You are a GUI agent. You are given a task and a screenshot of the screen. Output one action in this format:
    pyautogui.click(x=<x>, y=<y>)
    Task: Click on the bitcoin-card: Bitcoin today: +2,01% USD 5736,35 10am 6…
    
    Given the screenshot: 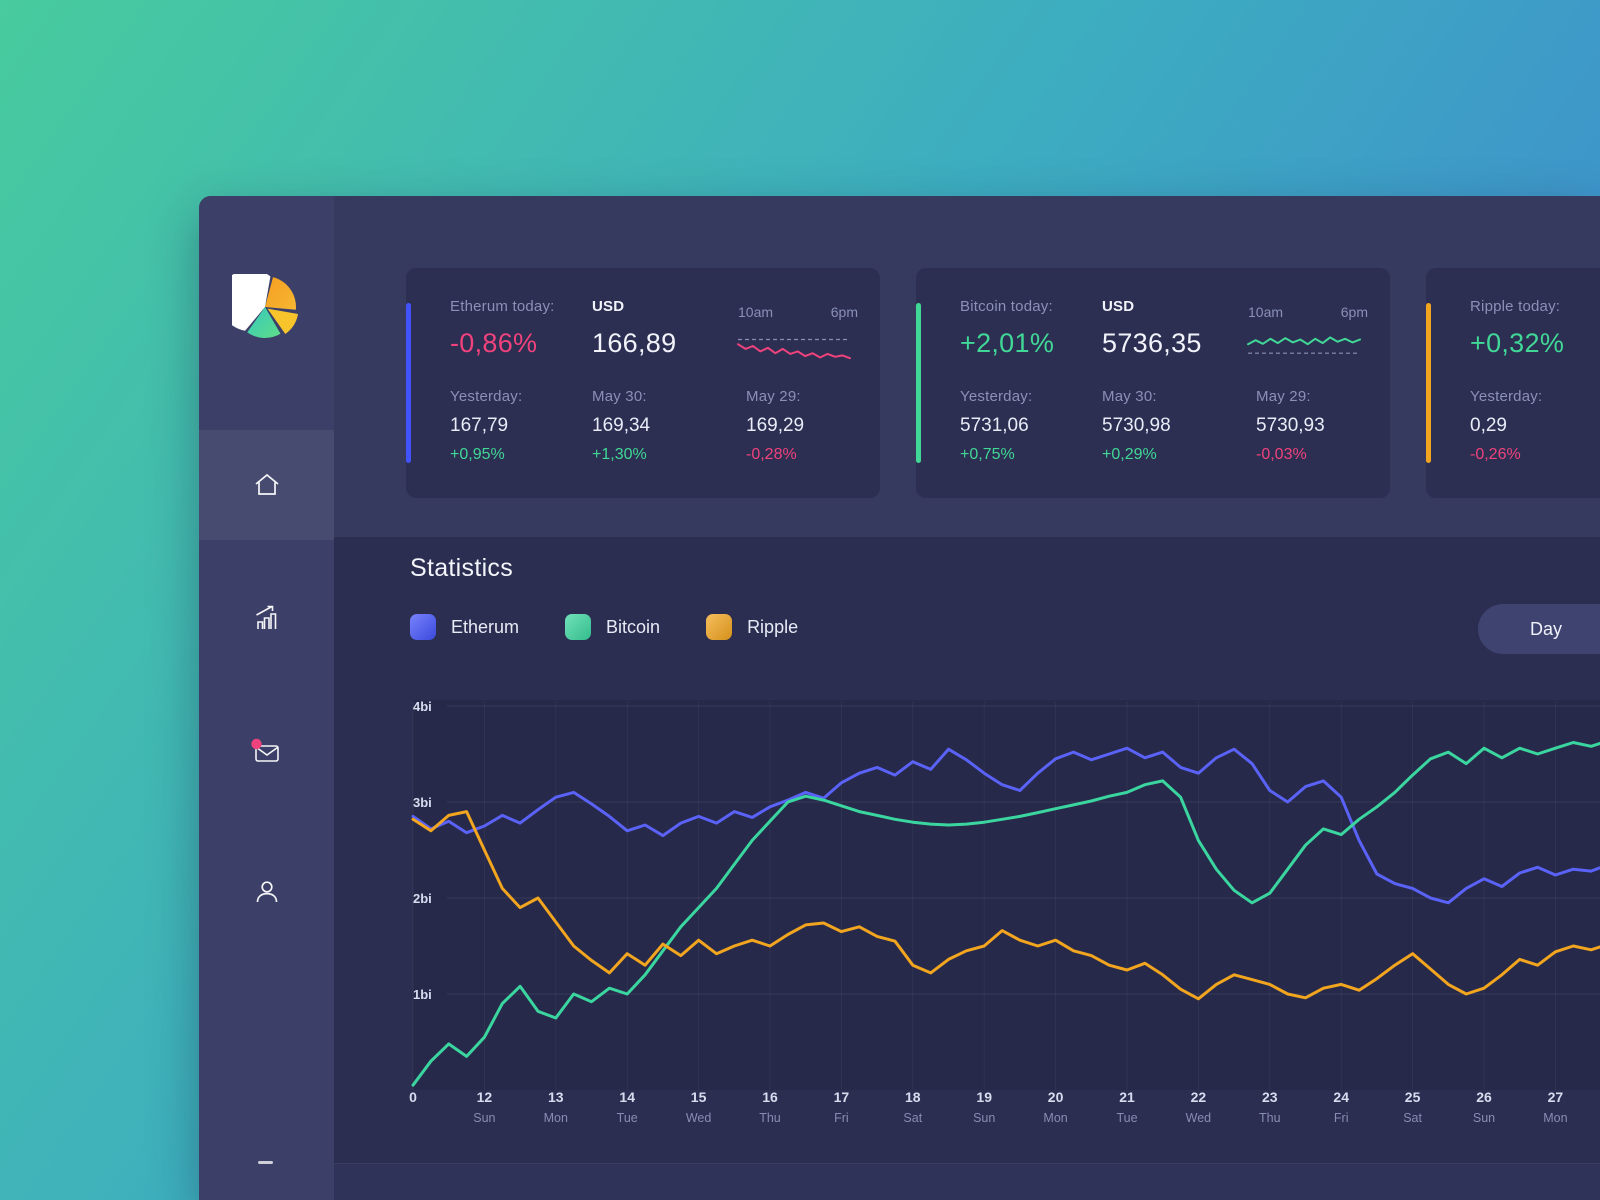 What is the action you would take?
    pyautogui.click(x=1153, y=383)
    